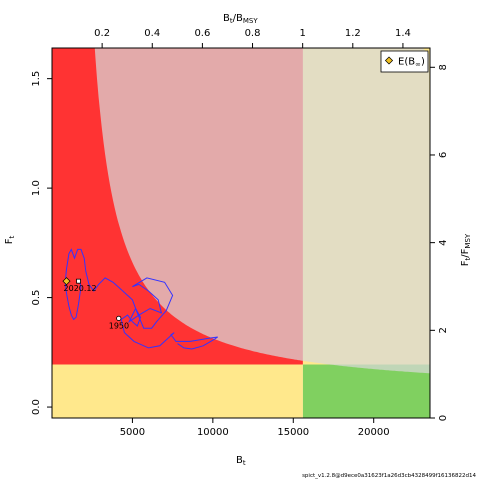  Describe the element at coordinates (293, 432) in the screenshot. I see `x-tick-label: 15000` at that location.